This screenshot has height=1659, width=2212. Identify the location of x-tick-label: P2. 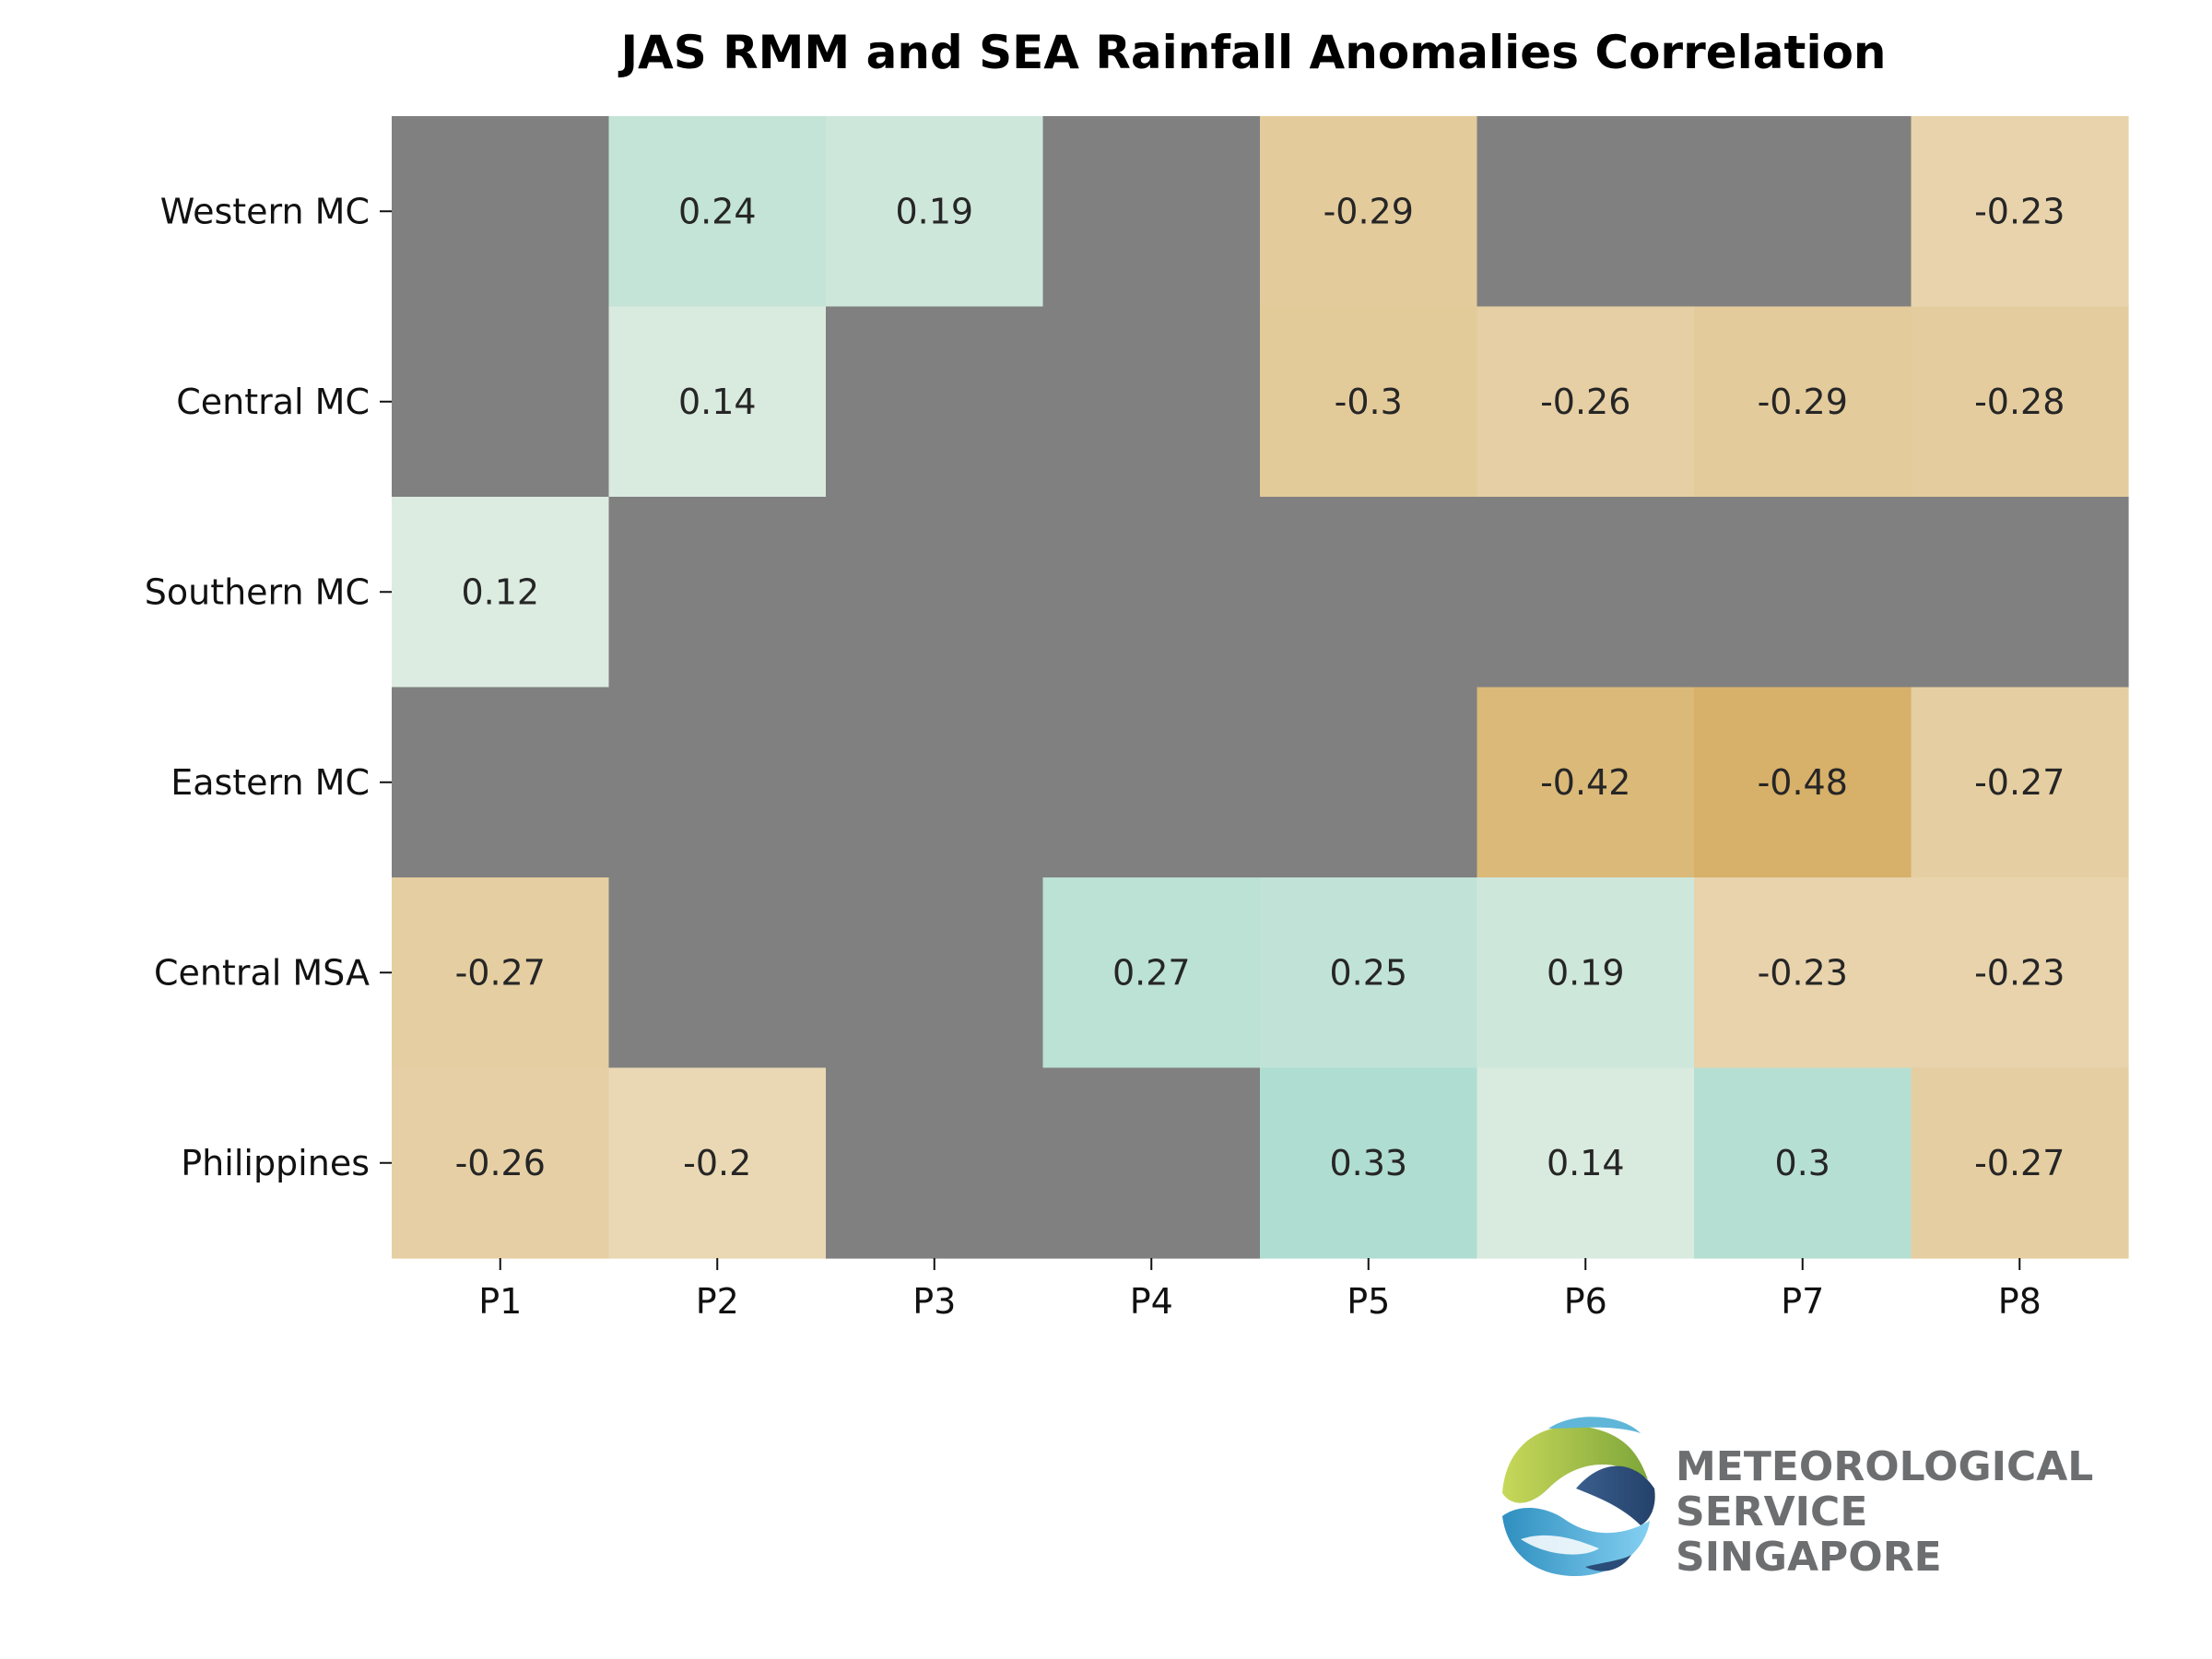
(717, 1301).